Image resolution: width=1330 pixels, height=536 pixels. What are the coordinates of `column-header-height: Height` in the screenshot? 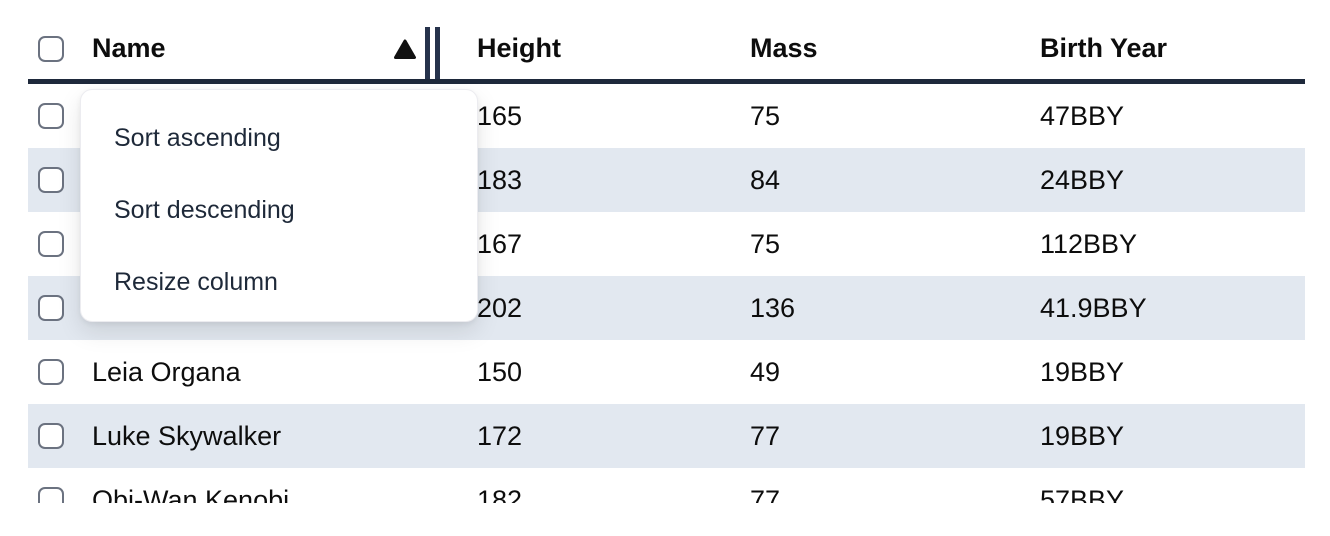 It's located at (519, 48).